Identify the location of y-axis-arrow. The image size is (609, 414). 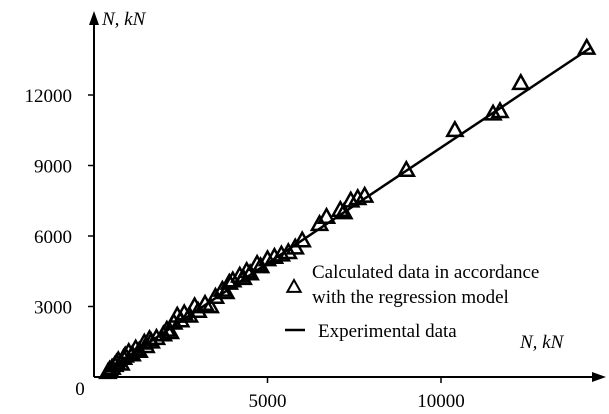
(94, 18).